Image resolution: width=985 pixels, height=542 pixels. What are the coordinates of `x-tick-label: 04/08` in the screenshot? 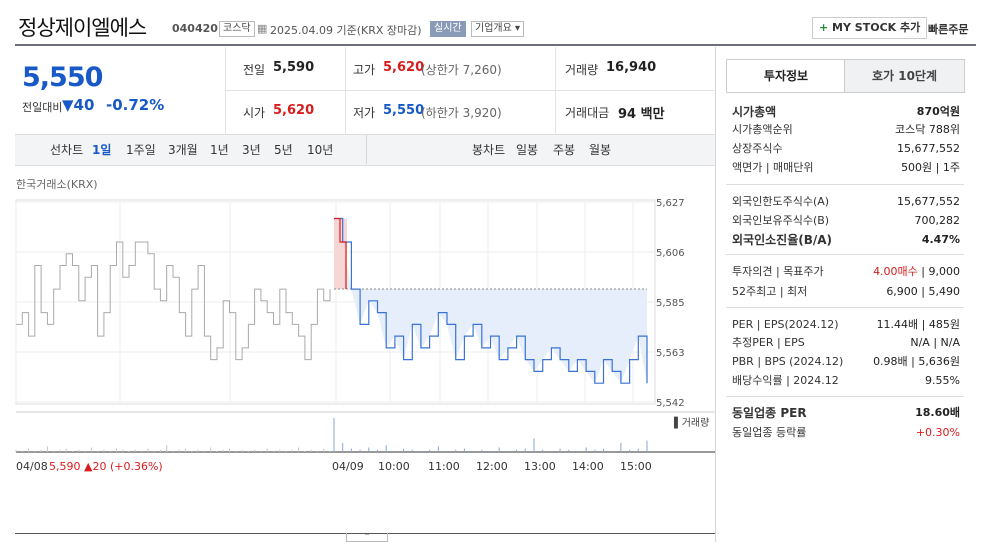 It's located at (32, 466).